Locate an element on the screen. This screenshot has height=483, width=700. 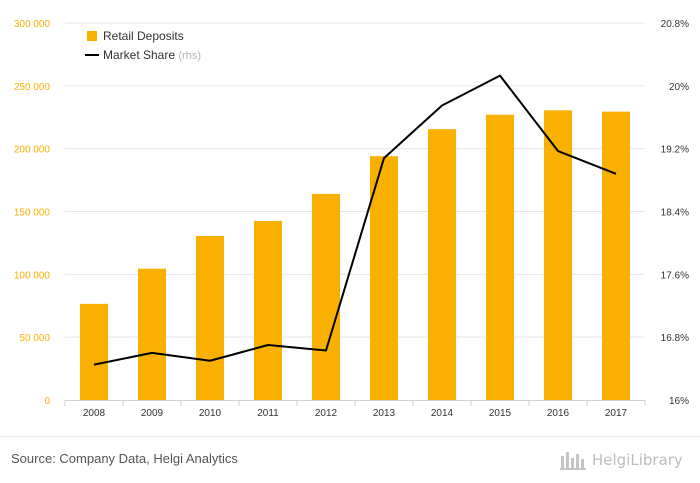
y-left-tick-label: 150 000 is located at coordinates (32, 213).